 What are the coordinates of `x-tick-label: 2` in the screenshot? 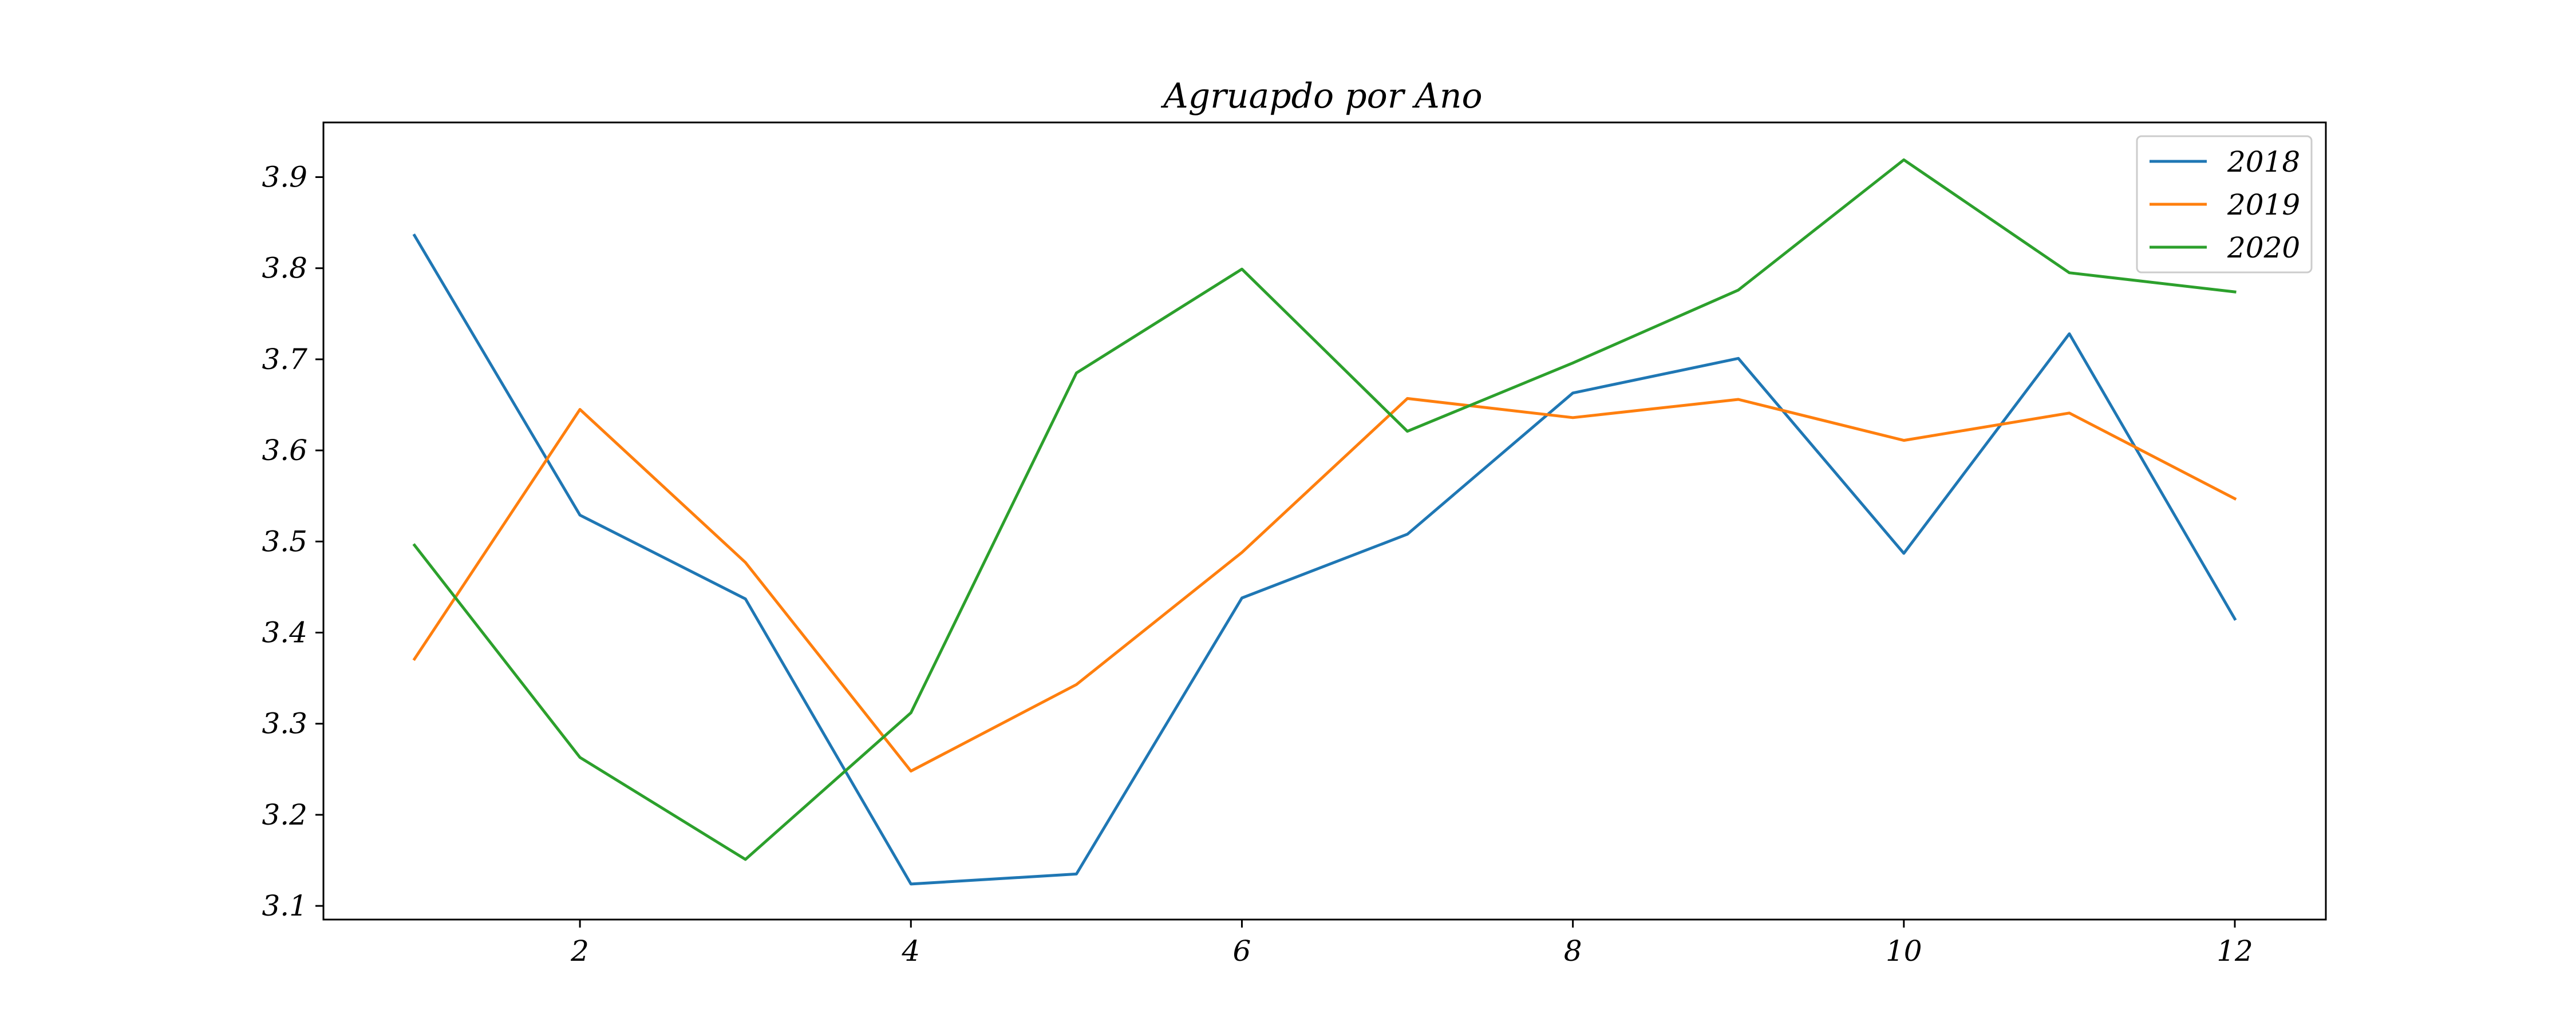 It's located at (579, 951).